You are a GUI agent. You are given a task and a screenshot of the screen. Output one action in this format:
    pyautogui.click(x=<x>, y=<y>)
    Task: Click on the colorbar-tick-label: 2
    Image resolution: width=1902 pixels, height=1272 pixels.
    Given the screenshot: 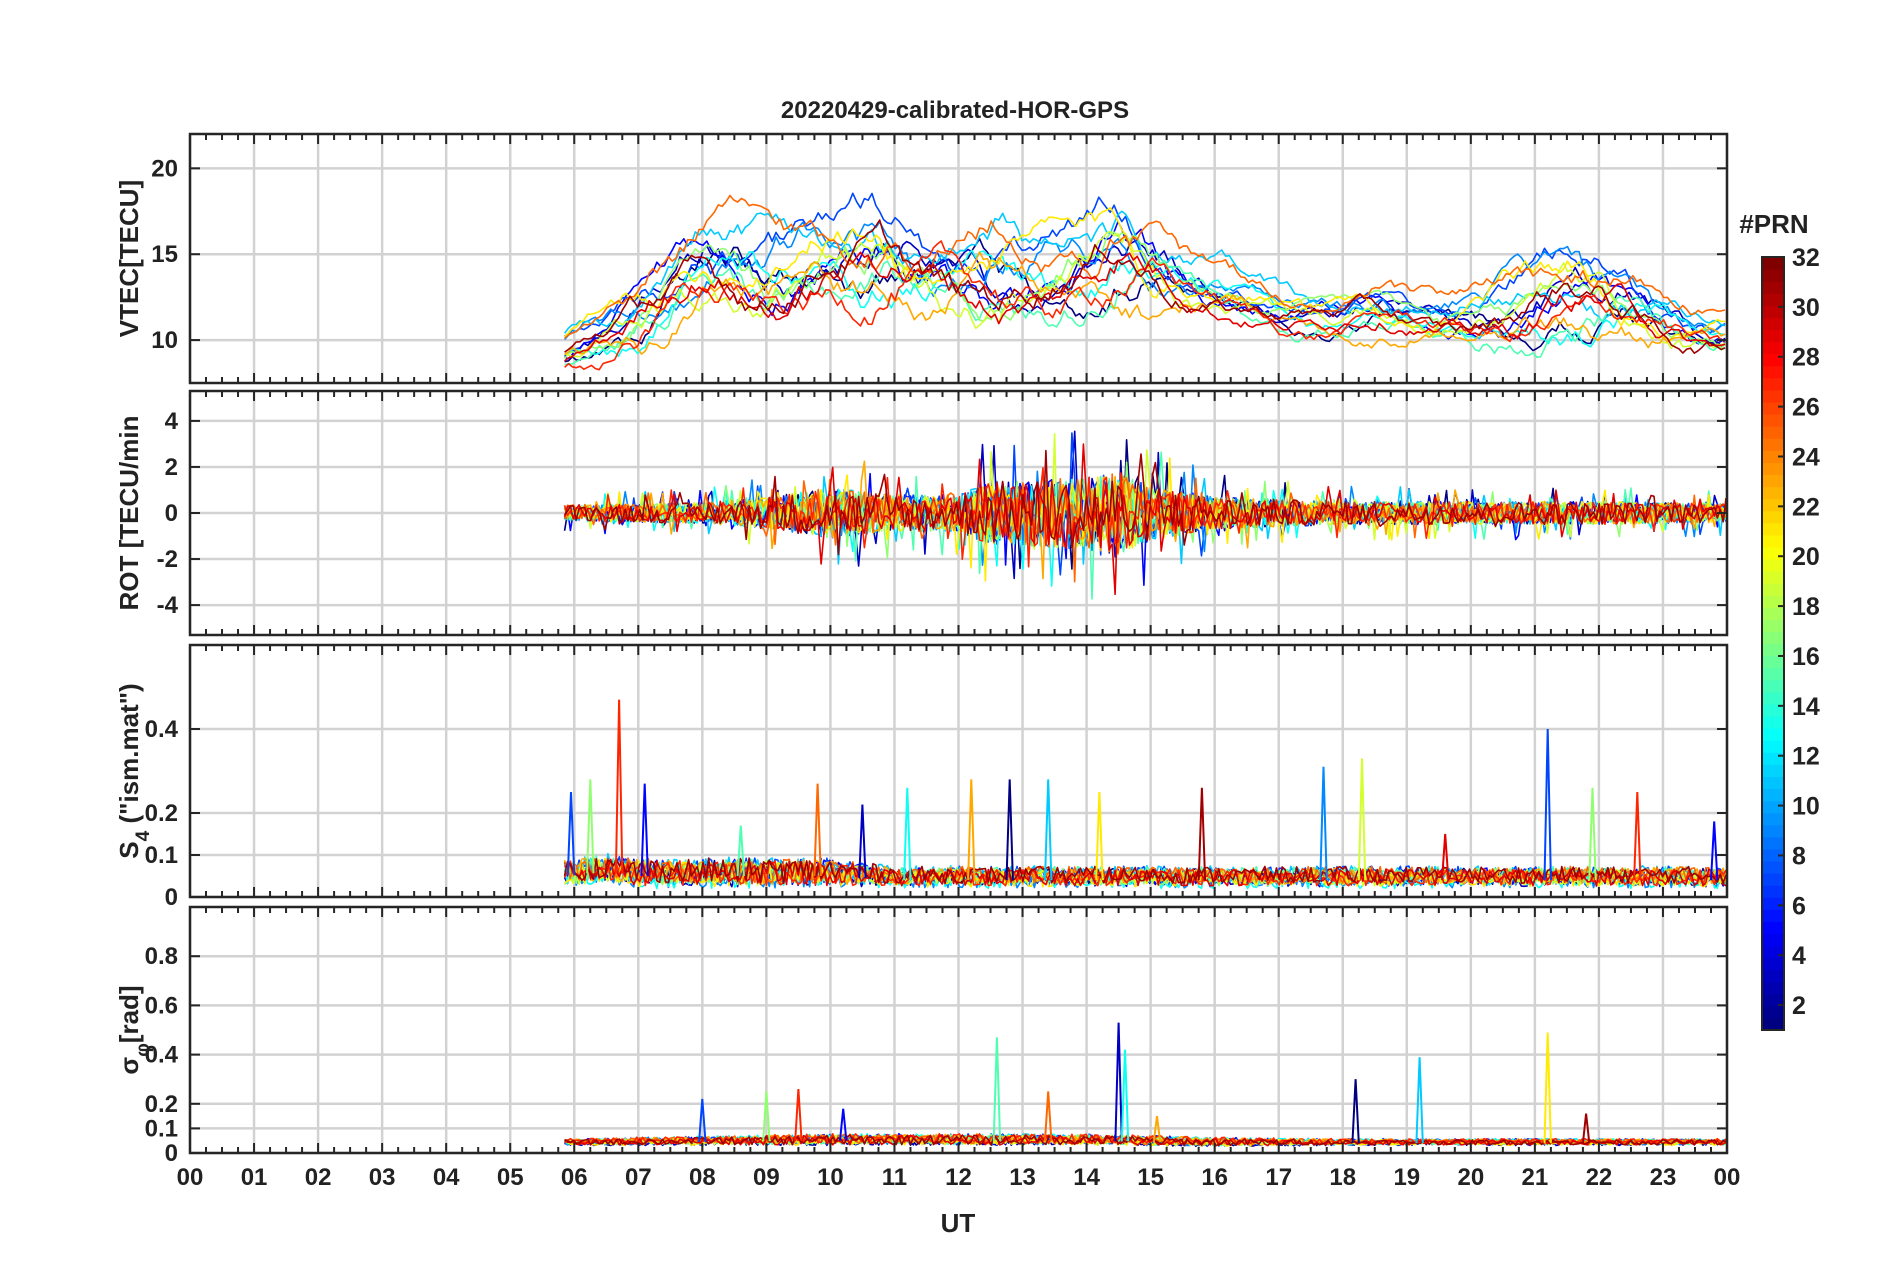 What is the action you would take?
    pyautogui.click(x=1799, y=1006)
    